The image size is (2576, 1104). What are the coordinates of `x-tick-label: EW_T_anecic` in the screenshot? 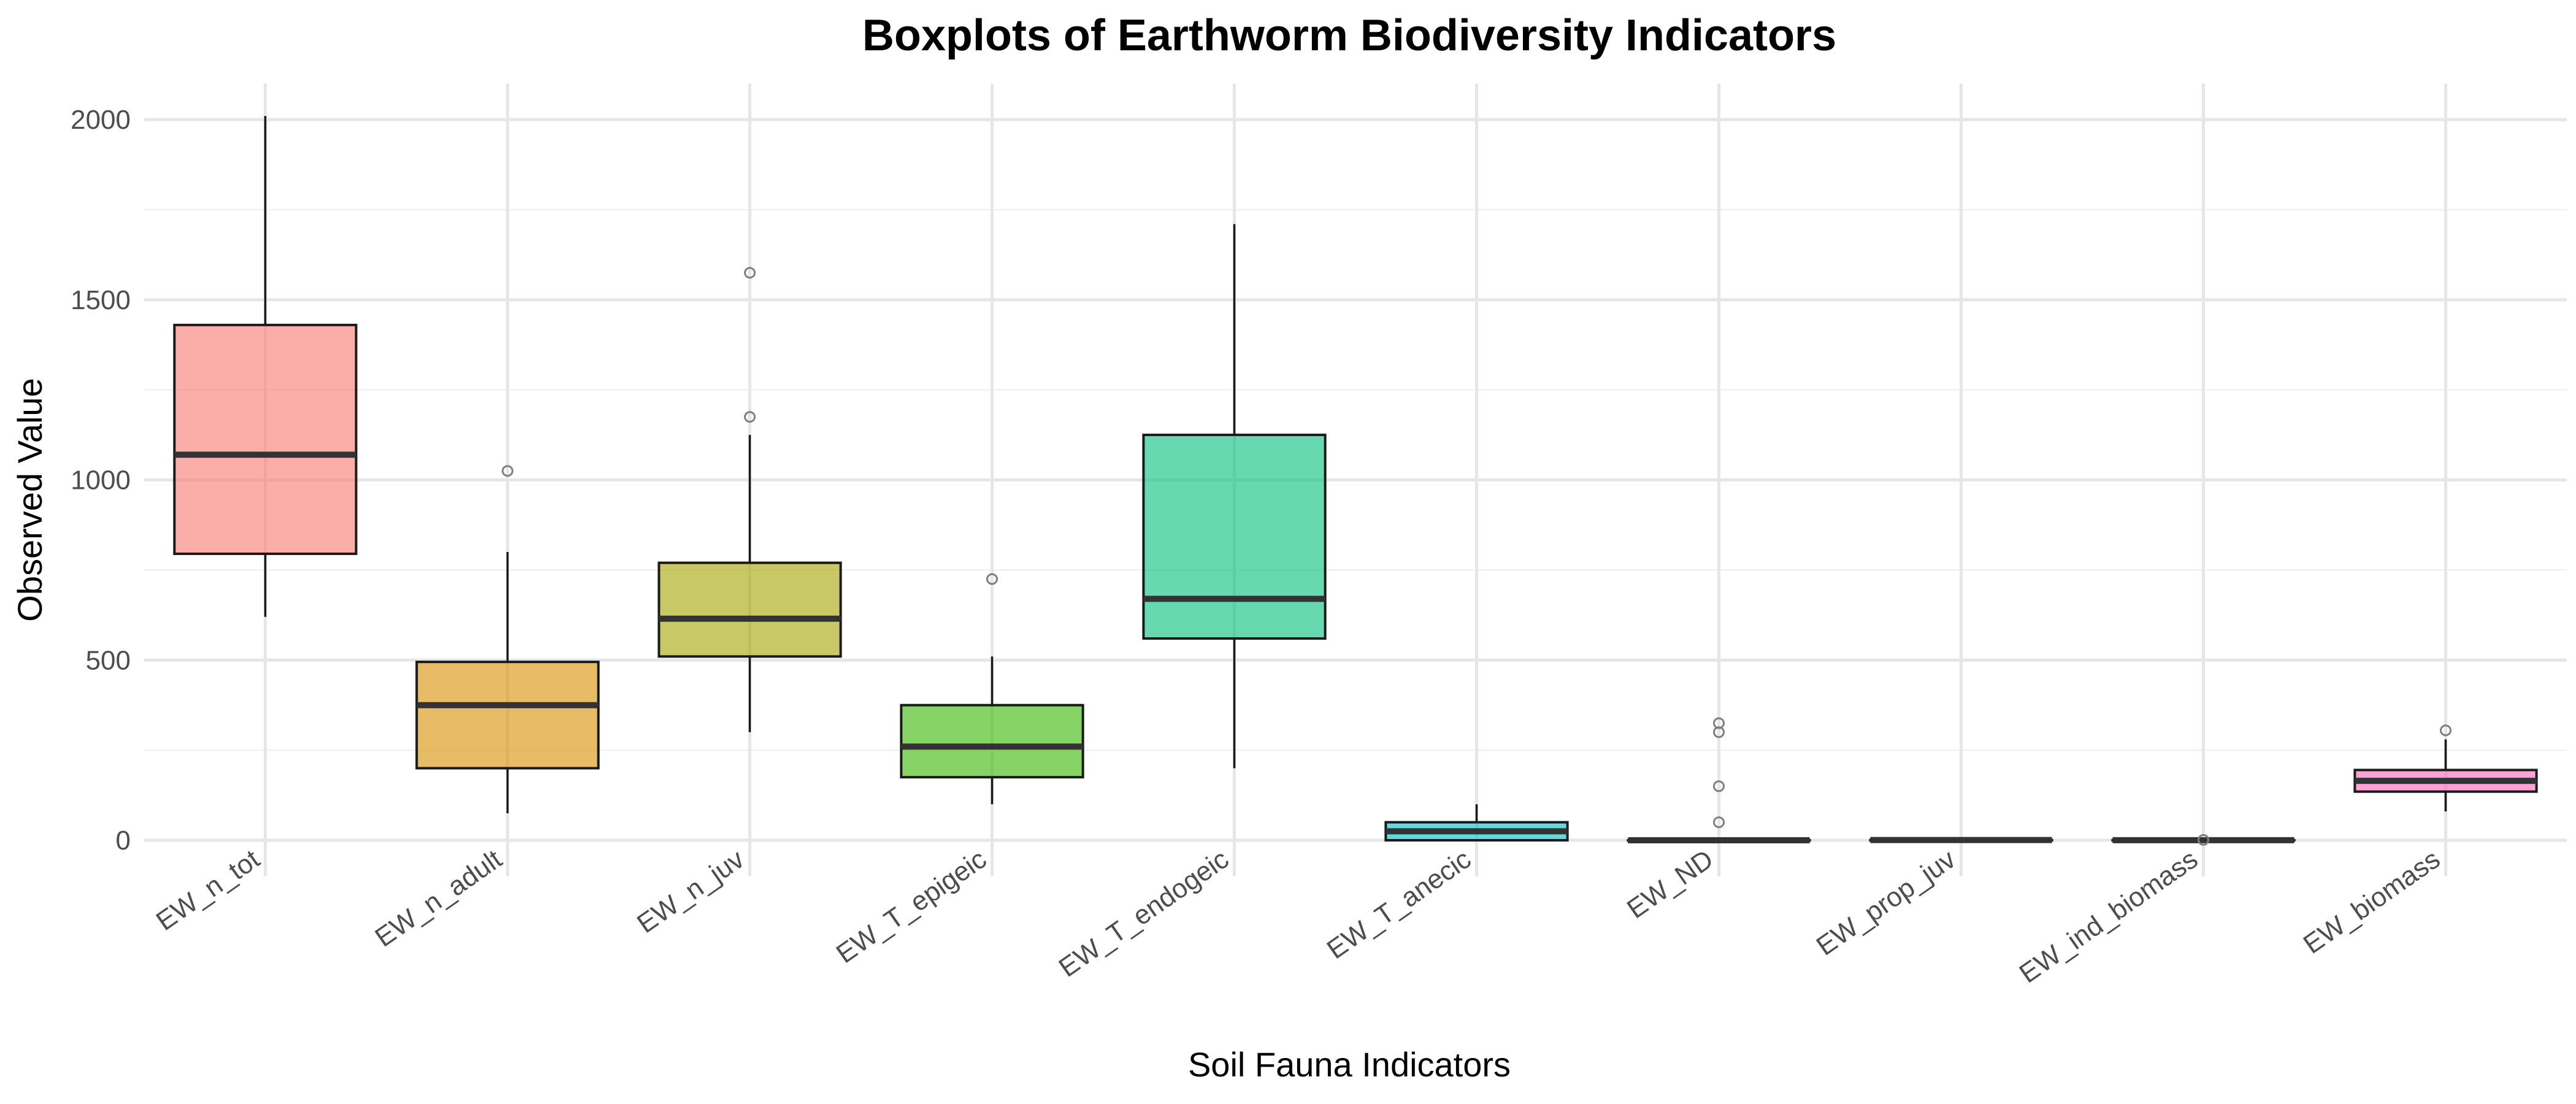 It's located at (1399, 904).